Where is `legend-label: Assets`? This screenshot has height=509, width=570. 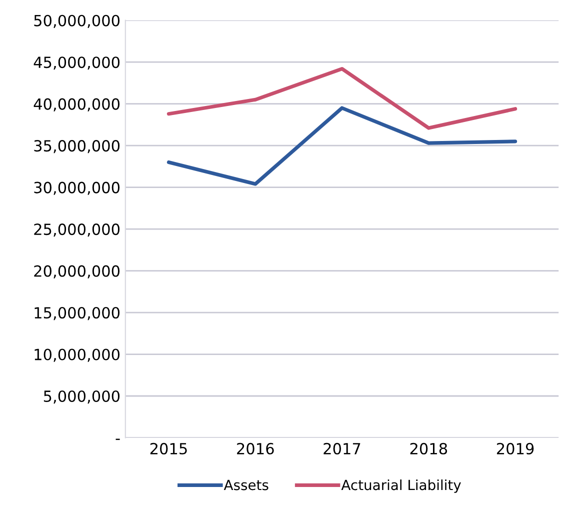
legend-label: Assets is located at coordinates (246, 485).